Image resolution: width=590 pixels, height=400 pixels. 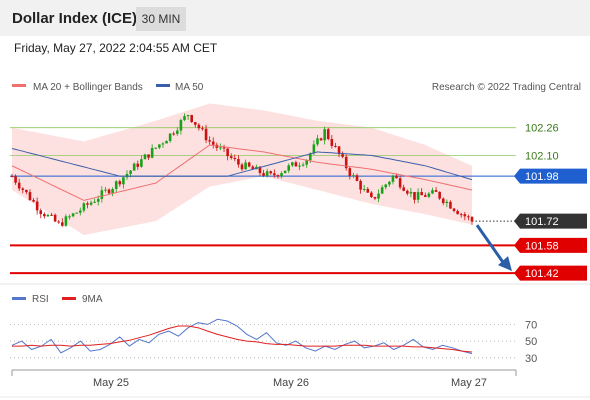 I want to click on x-tick-may25: May 25, so click(x=111, y=383).